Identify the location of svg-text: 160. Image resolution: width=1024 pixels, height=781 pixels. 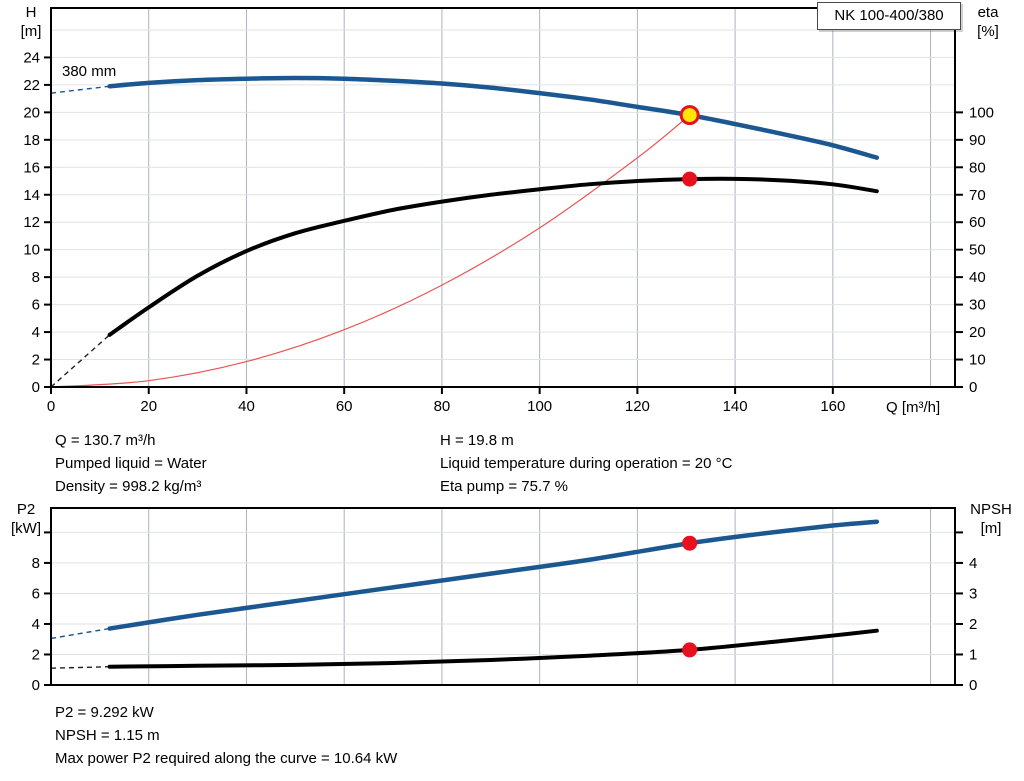
(832, 406).